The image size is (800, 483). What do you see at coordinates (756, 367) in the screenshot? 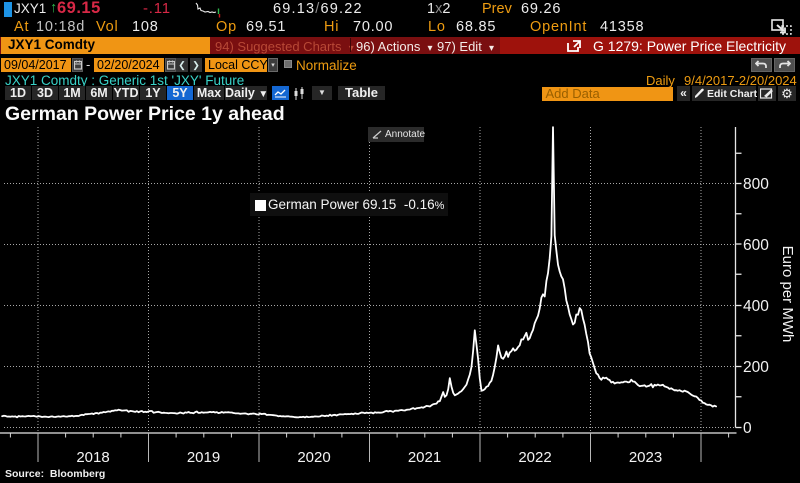
I see `svg-text: 200` at bounding box center [756, 367].